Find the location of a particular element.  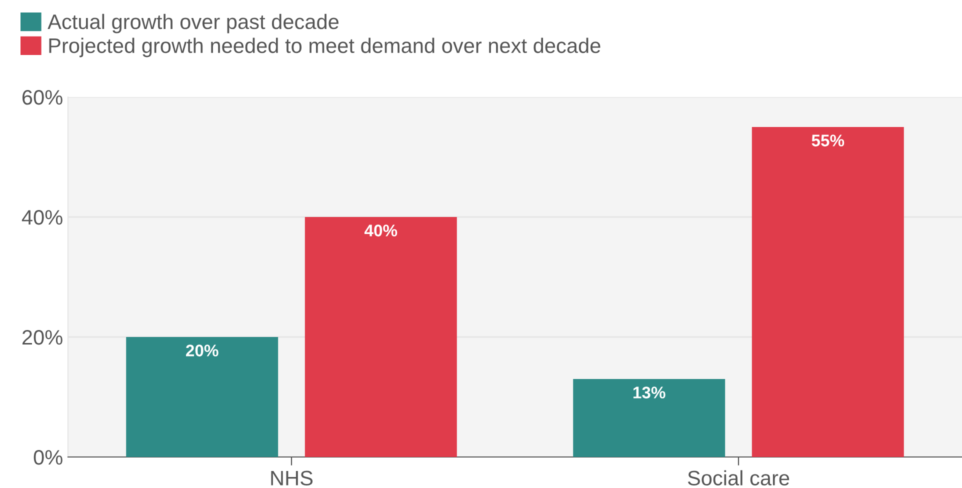

x-tick-label: Social care is located at coordinates (739, 478).